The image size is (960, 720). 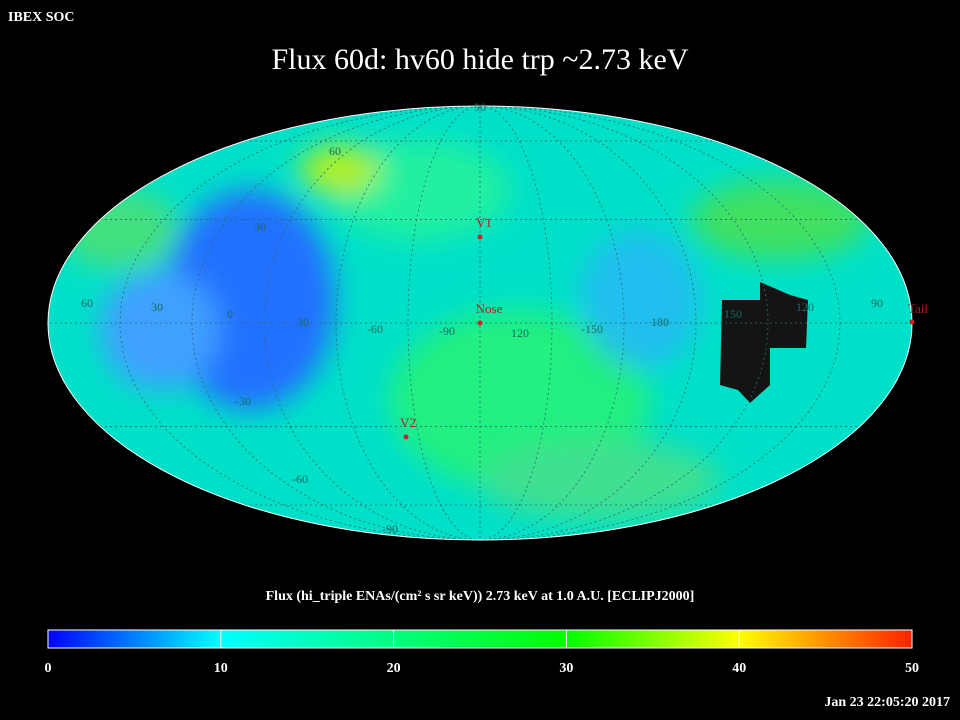 I want to click on longitude-label: -150, so click(x=592, y=329).